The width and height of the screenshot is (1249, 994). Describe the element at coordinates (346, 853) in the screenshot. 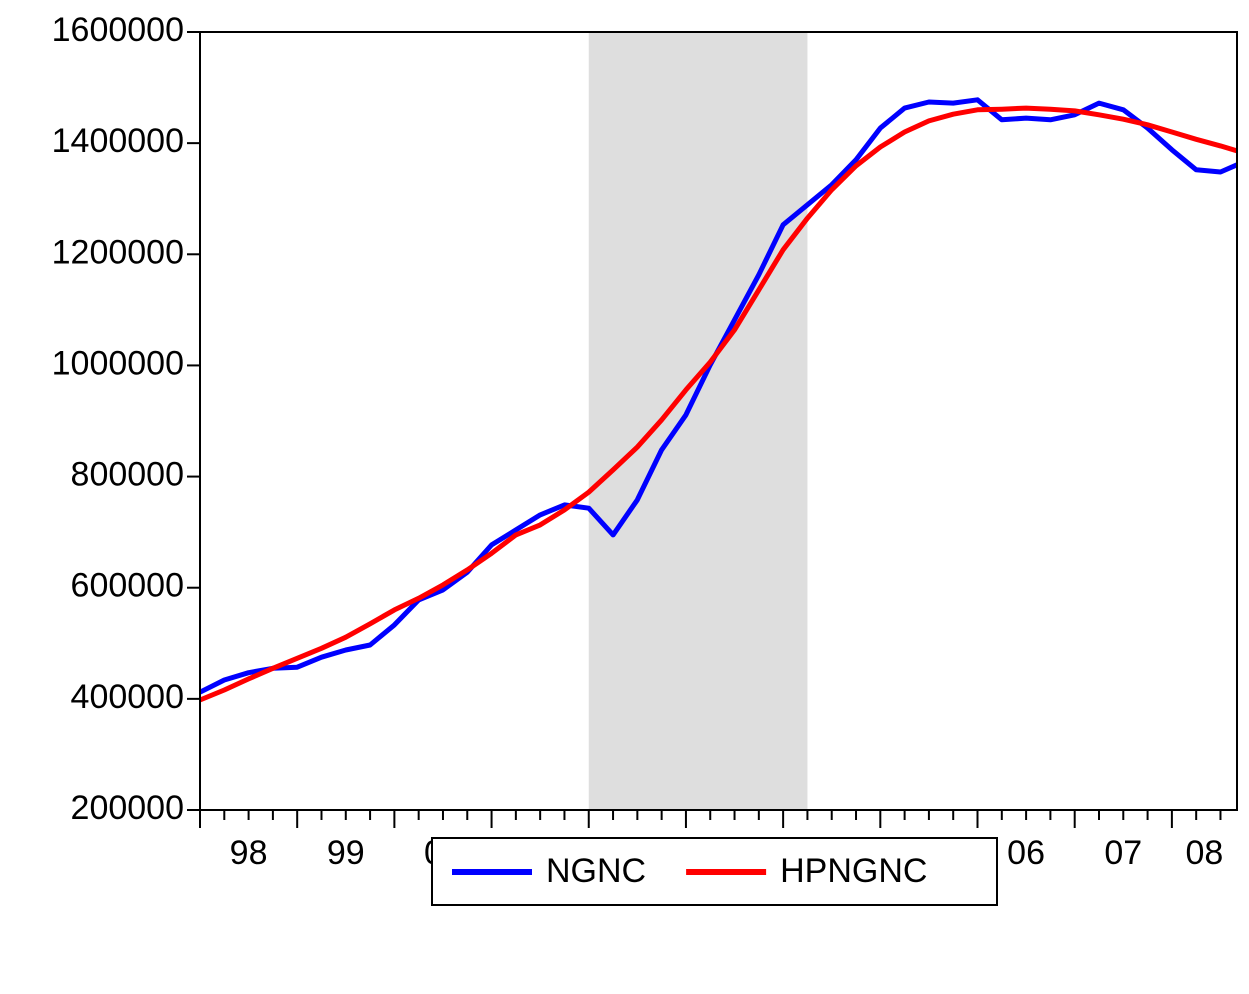

I see `x-tick-label: 99` at that location.